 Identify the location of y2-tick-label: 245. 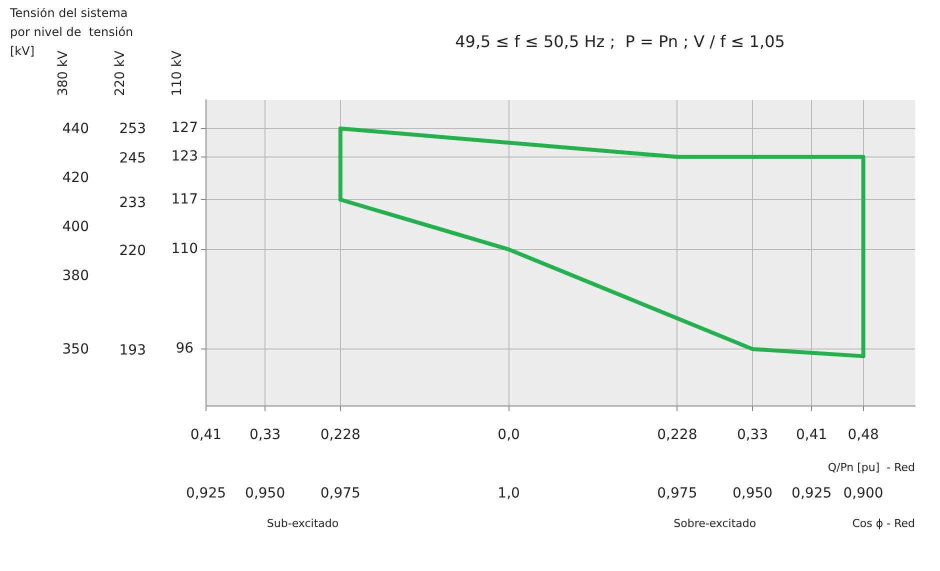
(132, 158).